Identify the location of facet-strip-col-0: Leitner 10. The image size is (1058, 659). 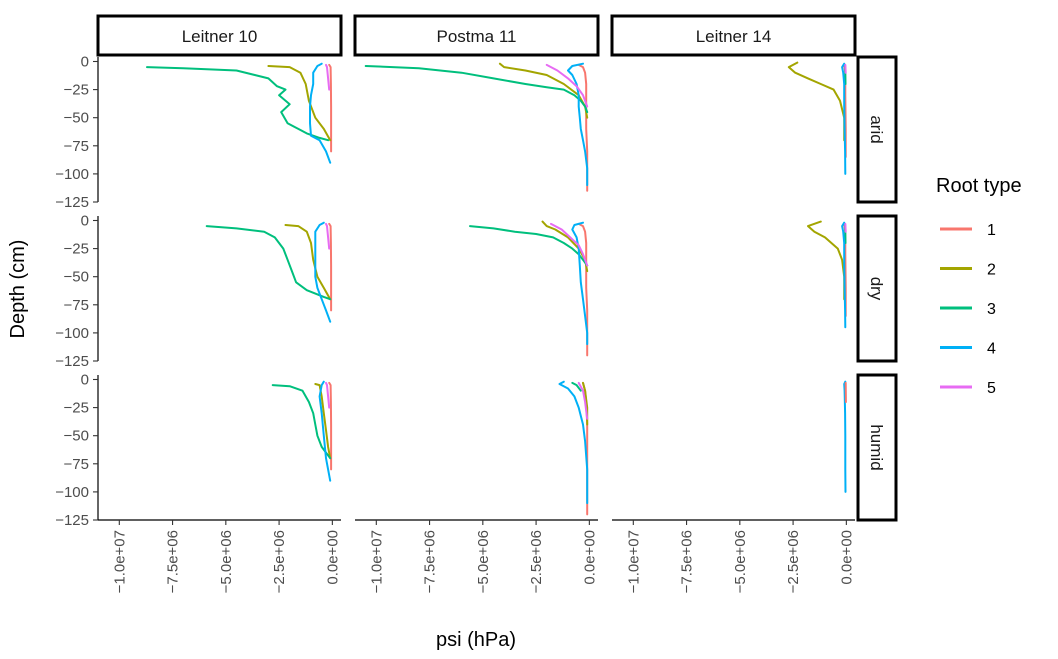
(219, 35).